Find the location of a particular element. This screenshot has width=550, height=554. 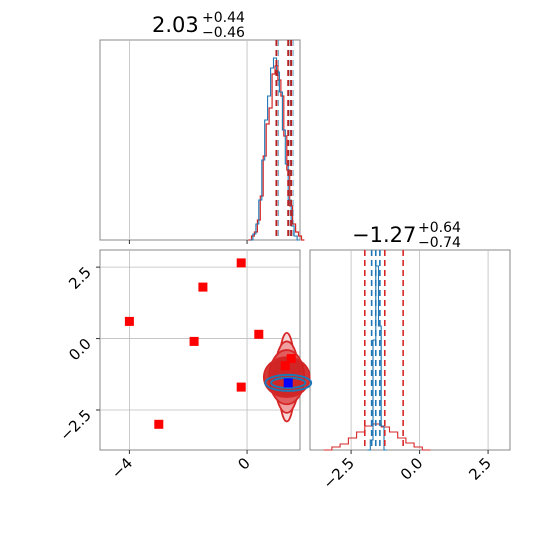

tick-label-bottom-left-x-0: −4 is located at coordinates (122, 468).